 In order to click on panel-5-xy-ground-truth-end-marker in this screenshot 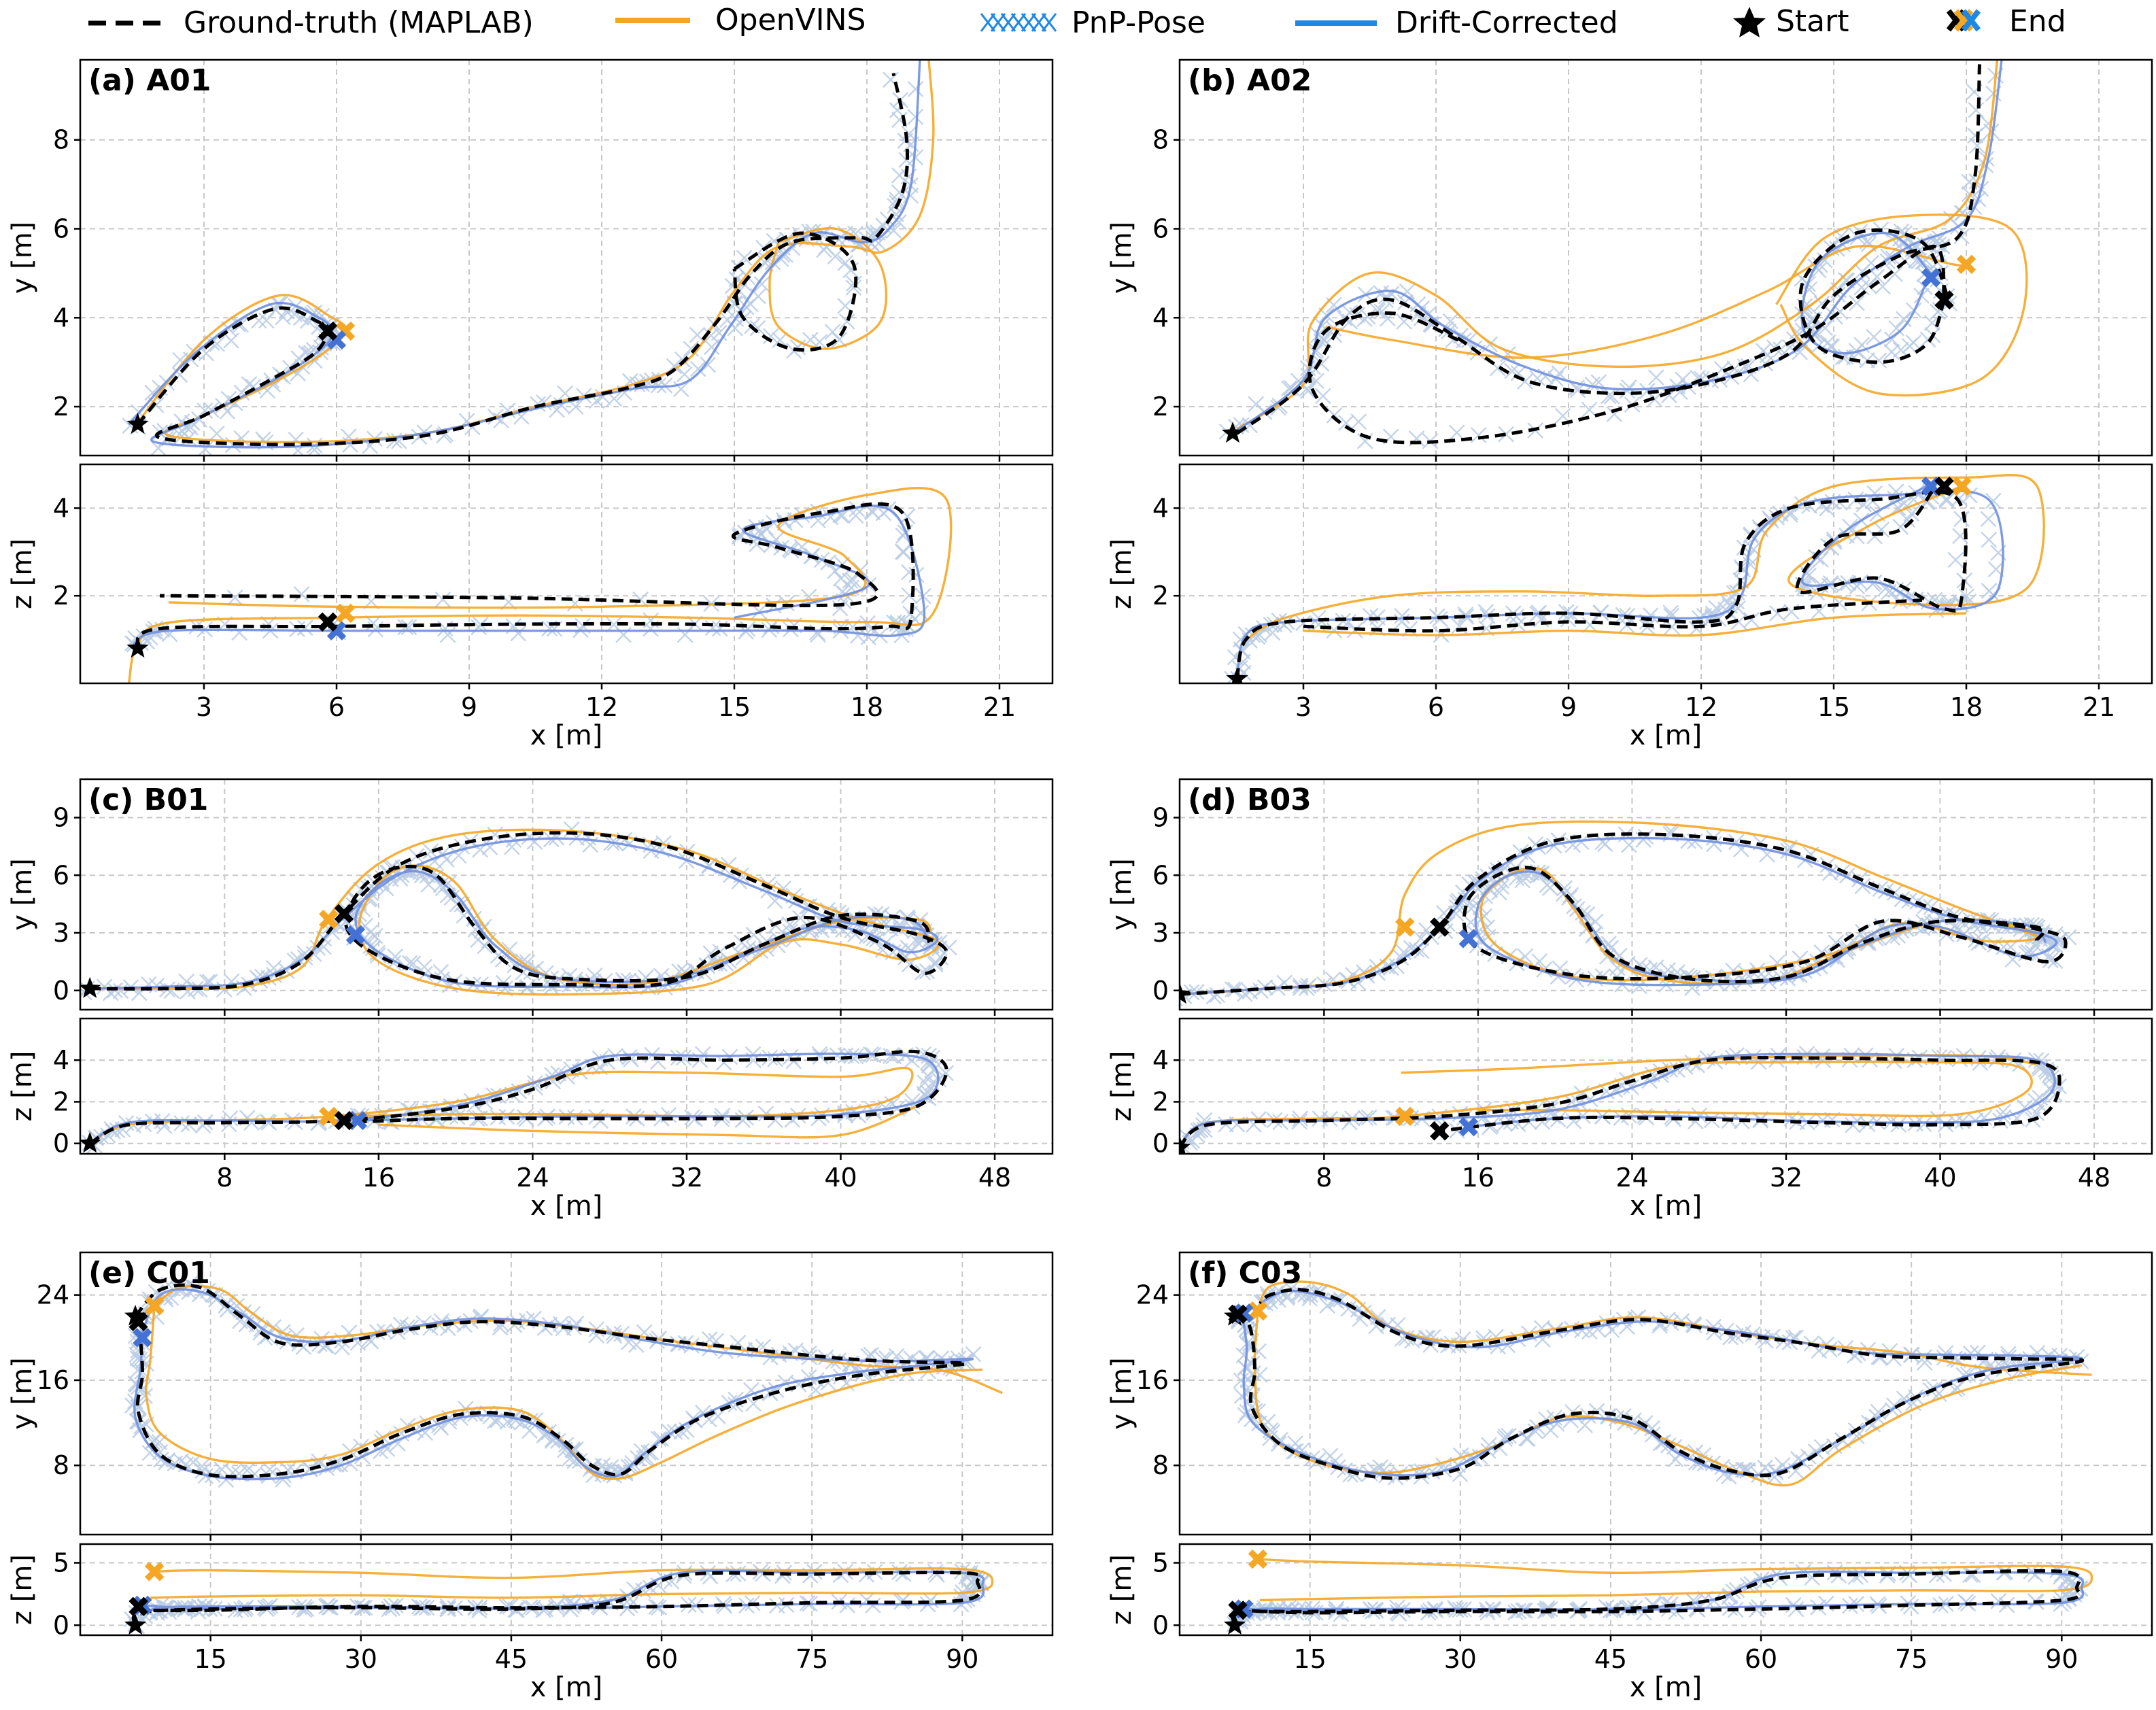, I will do `click(138, 1321)`.